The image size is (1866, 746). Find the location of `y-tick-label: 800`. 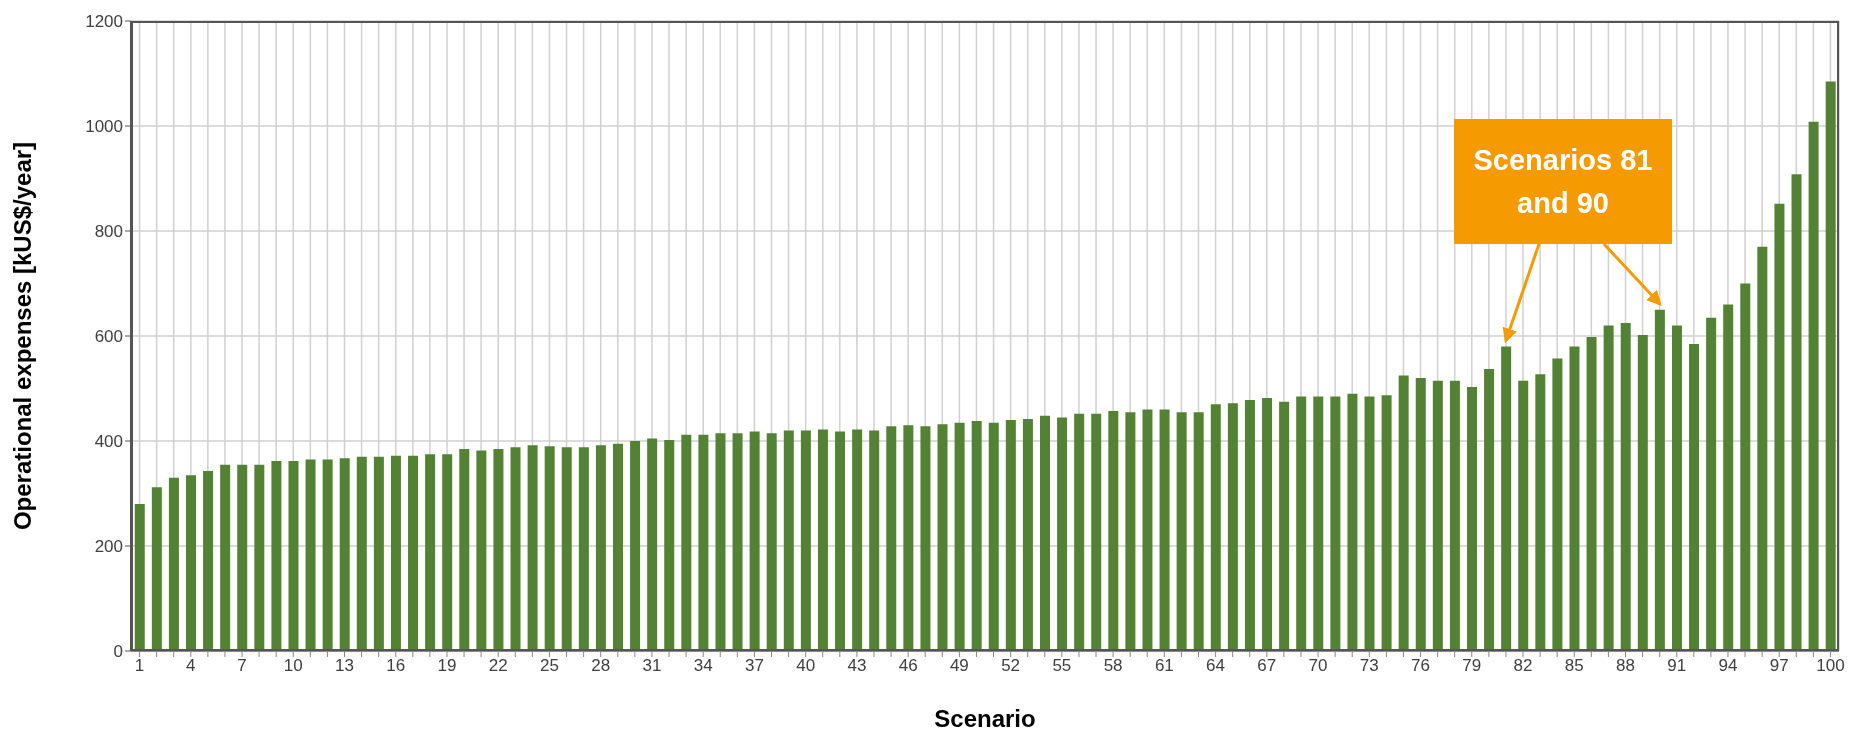

y-tick-label: 800 is located at coordinates (108, 232).